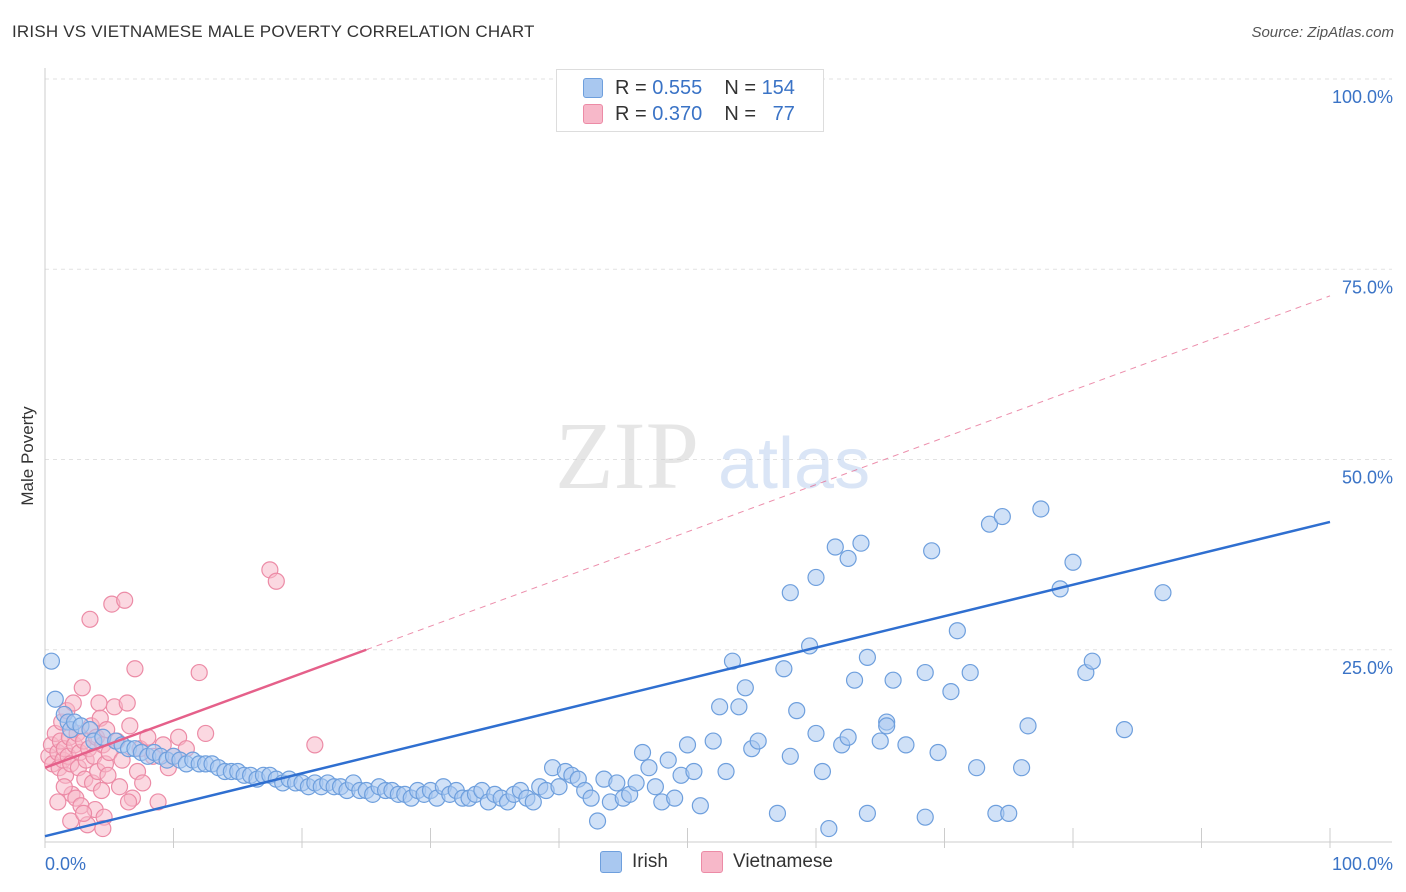 This screenshot has height=892, width=1406. Describe the element at coordinates (634, 862) in the screenshot. I see `legend-item-irish: Irish` at that location.